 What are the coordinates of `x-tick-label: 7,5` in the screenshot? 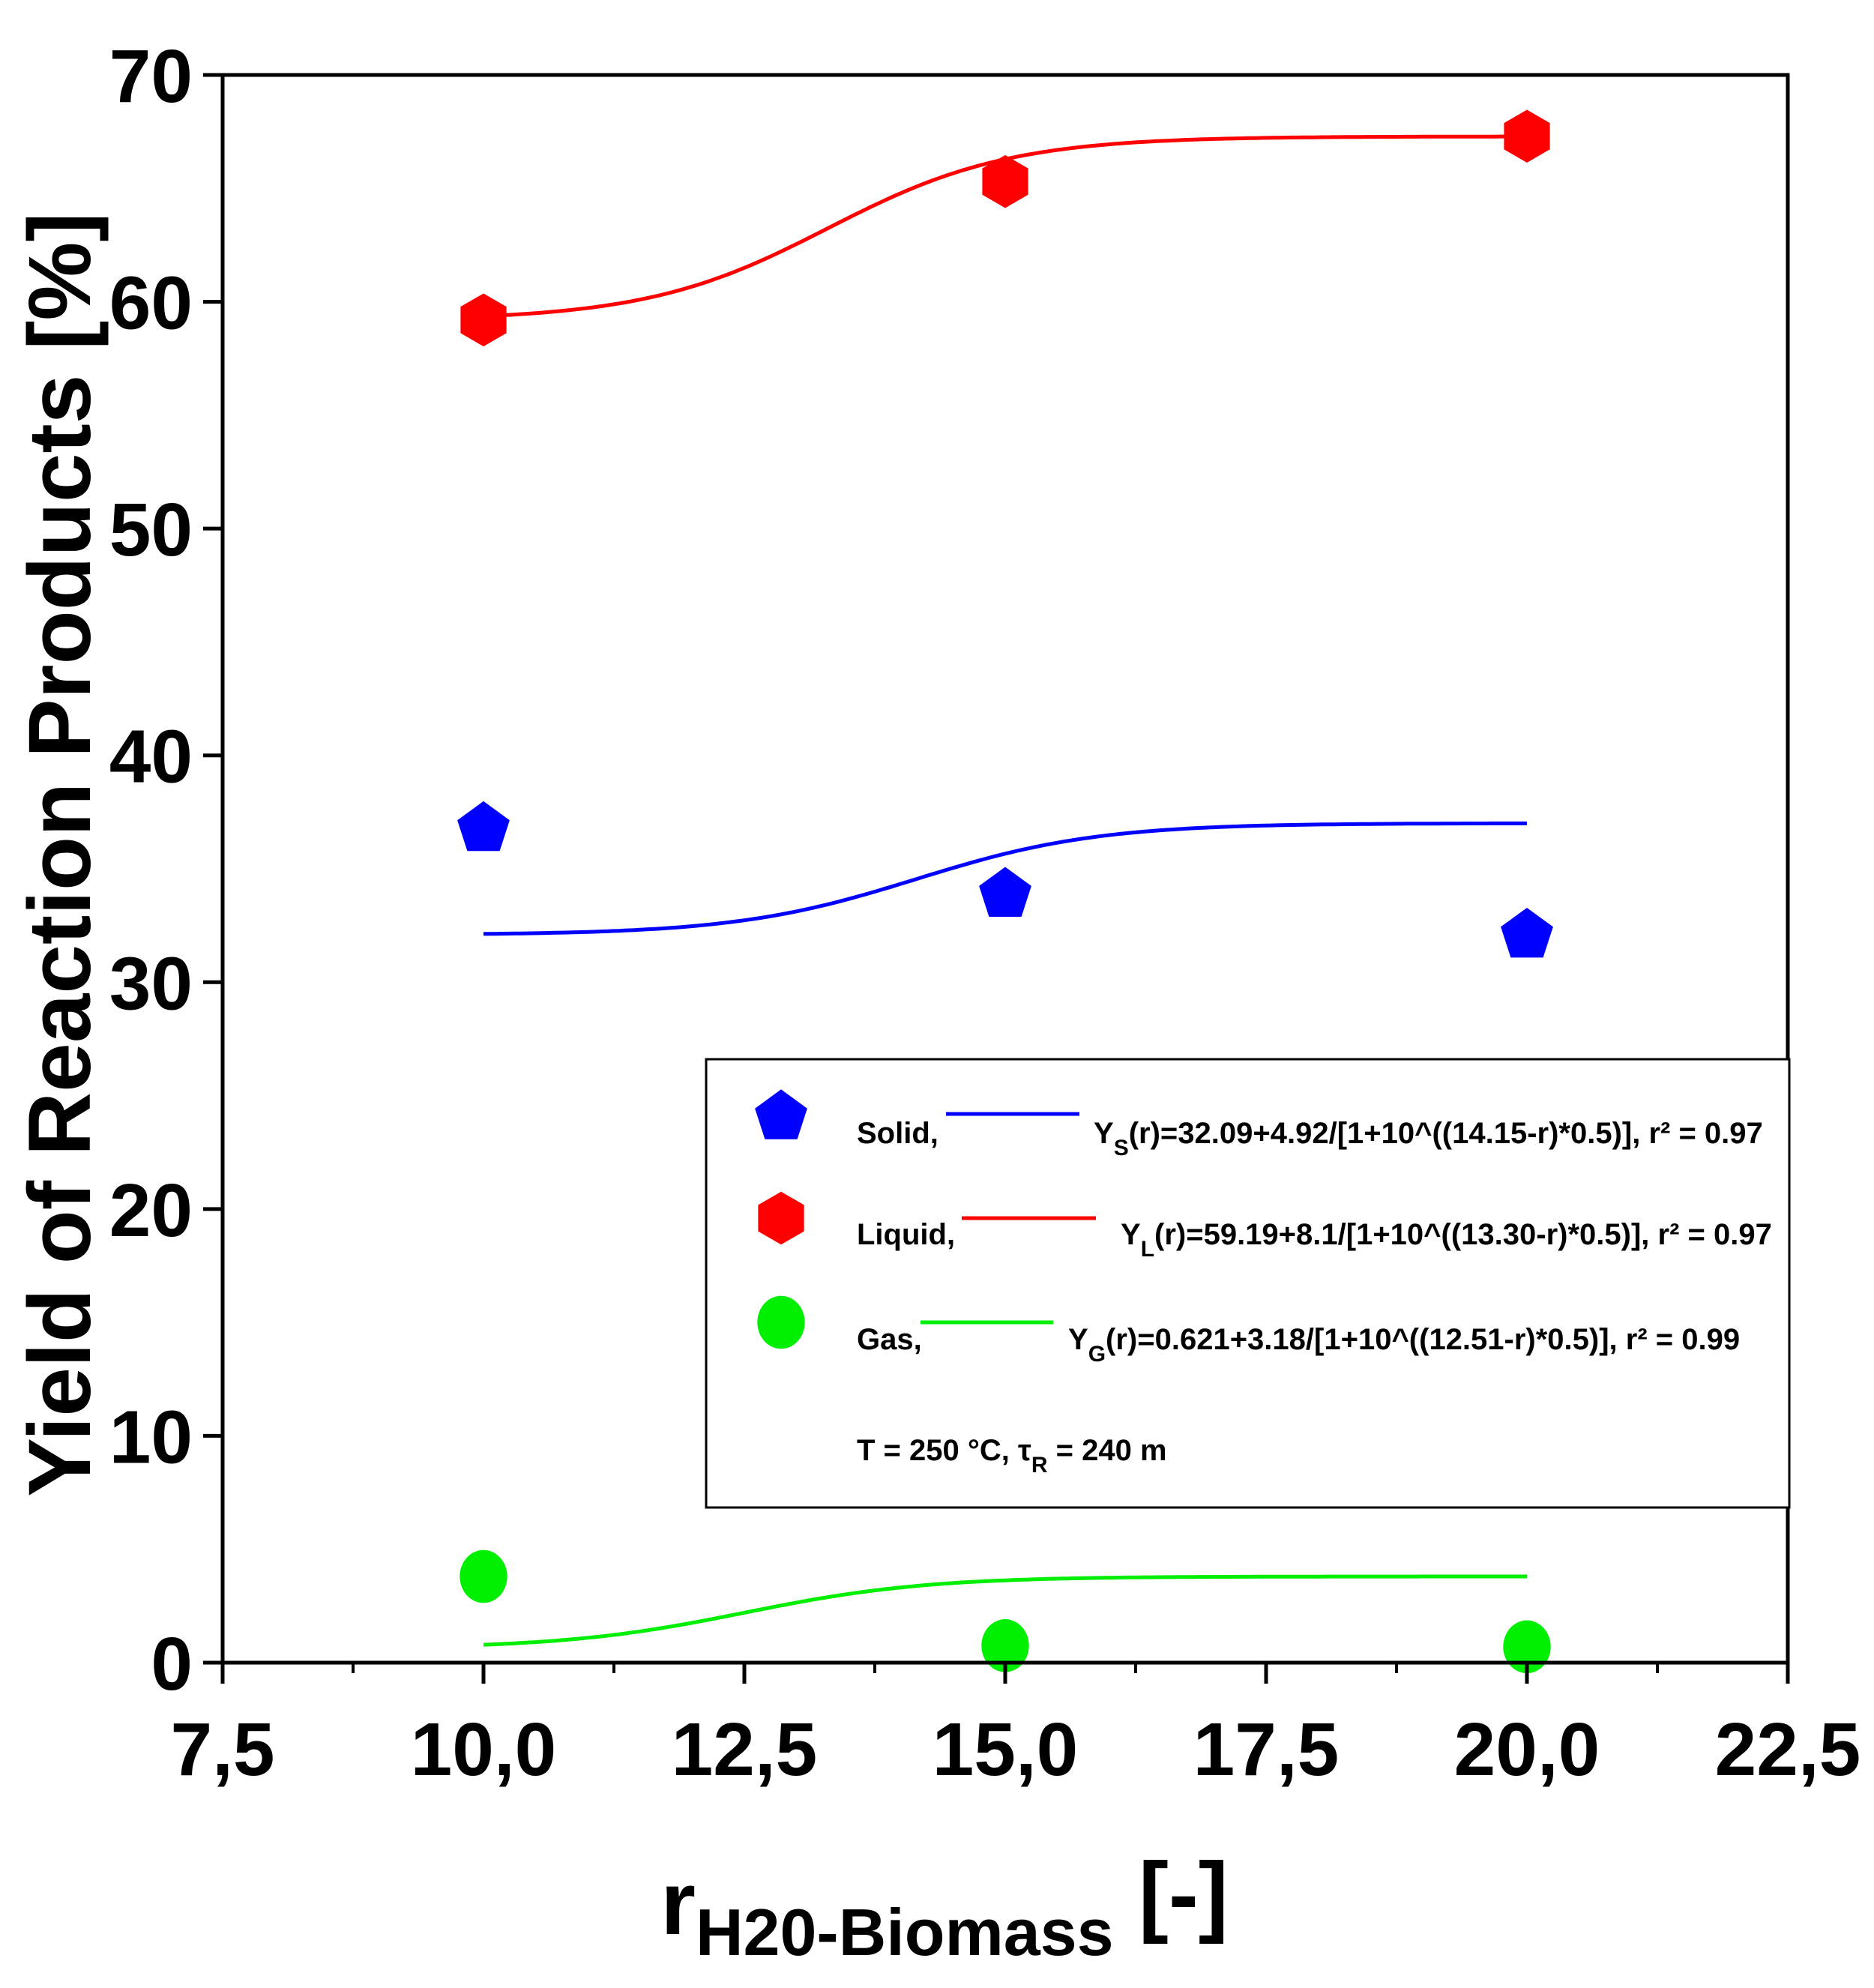 It's located at (222, 1750).